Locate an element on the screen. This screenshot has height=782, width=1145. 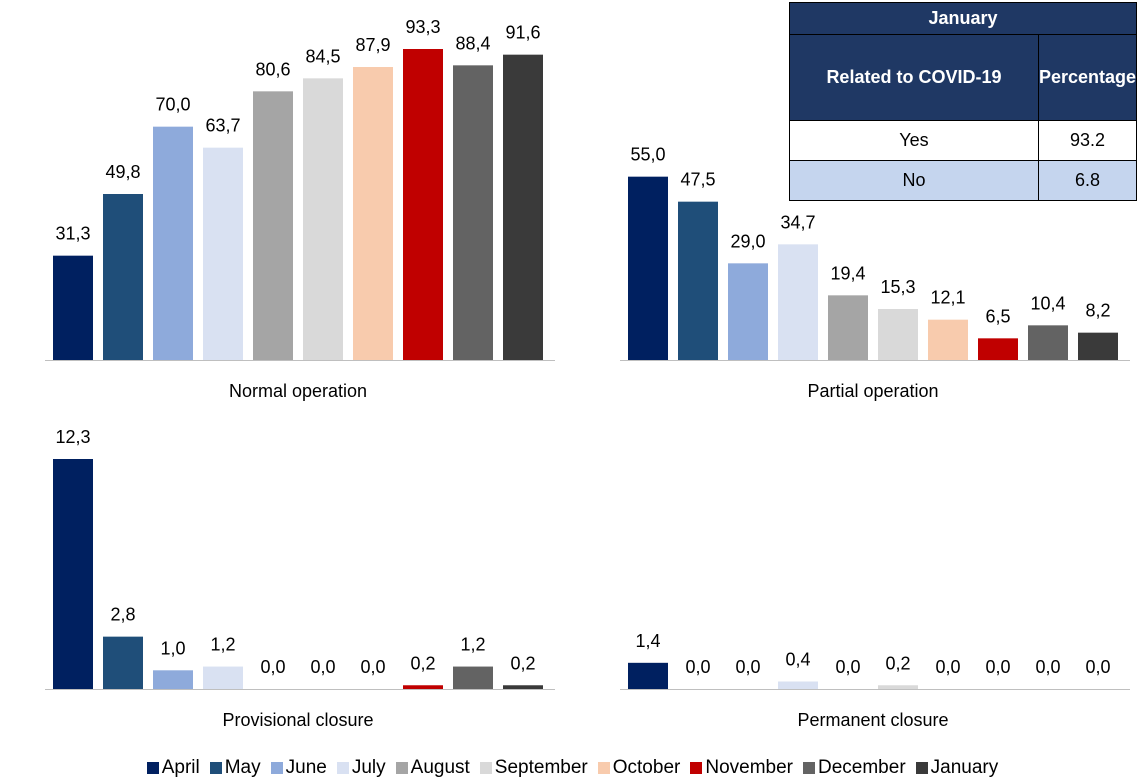
value-label: 1,0 is located at coordinates (172, 648).